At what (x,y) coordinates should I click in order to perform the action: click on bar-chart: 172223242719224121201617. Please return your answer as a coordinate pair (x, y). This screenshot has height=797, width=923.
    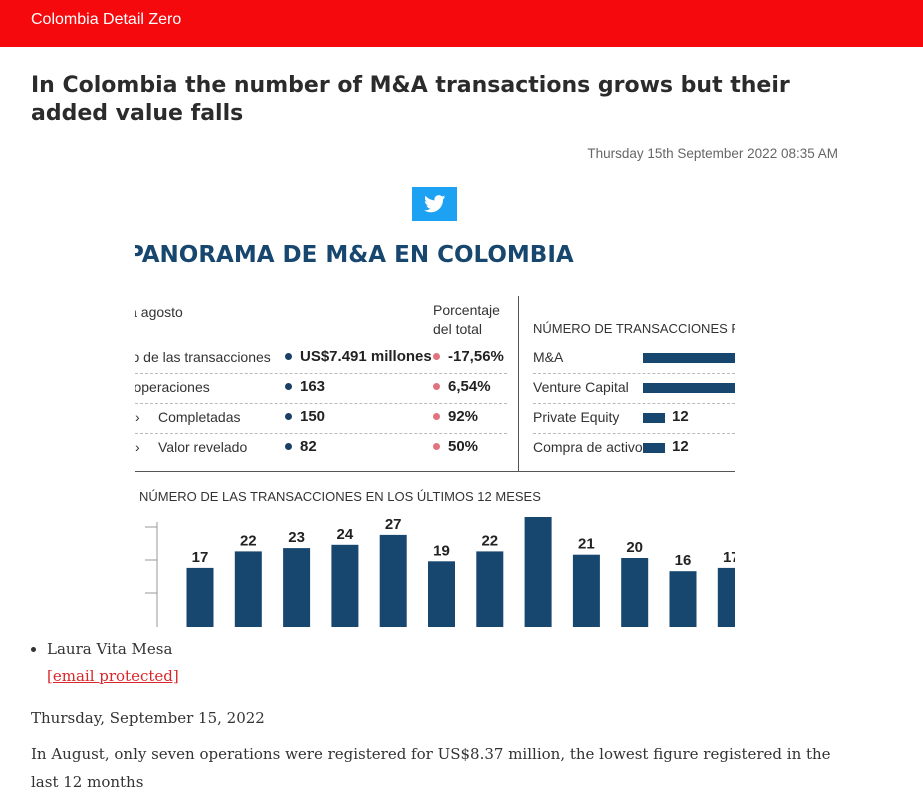
    Looking at the image, I should click on (440, 572).